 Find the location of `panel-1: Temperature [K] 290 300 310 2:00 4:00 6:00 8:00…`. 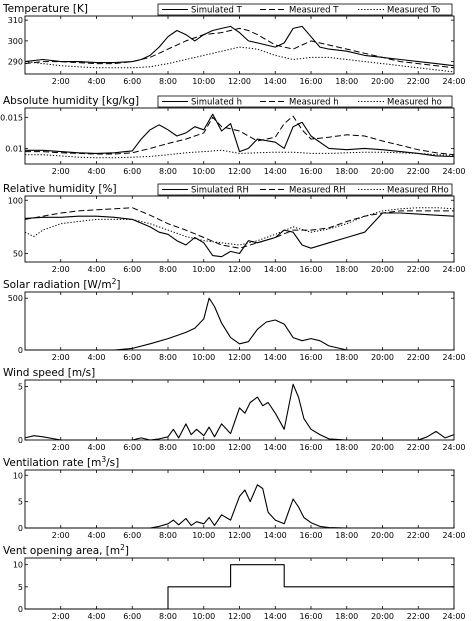

panel-1: Temperature [K] 290 300 310 2:00 4:00 6:00 8:00… is located at coordinates (234, 44).